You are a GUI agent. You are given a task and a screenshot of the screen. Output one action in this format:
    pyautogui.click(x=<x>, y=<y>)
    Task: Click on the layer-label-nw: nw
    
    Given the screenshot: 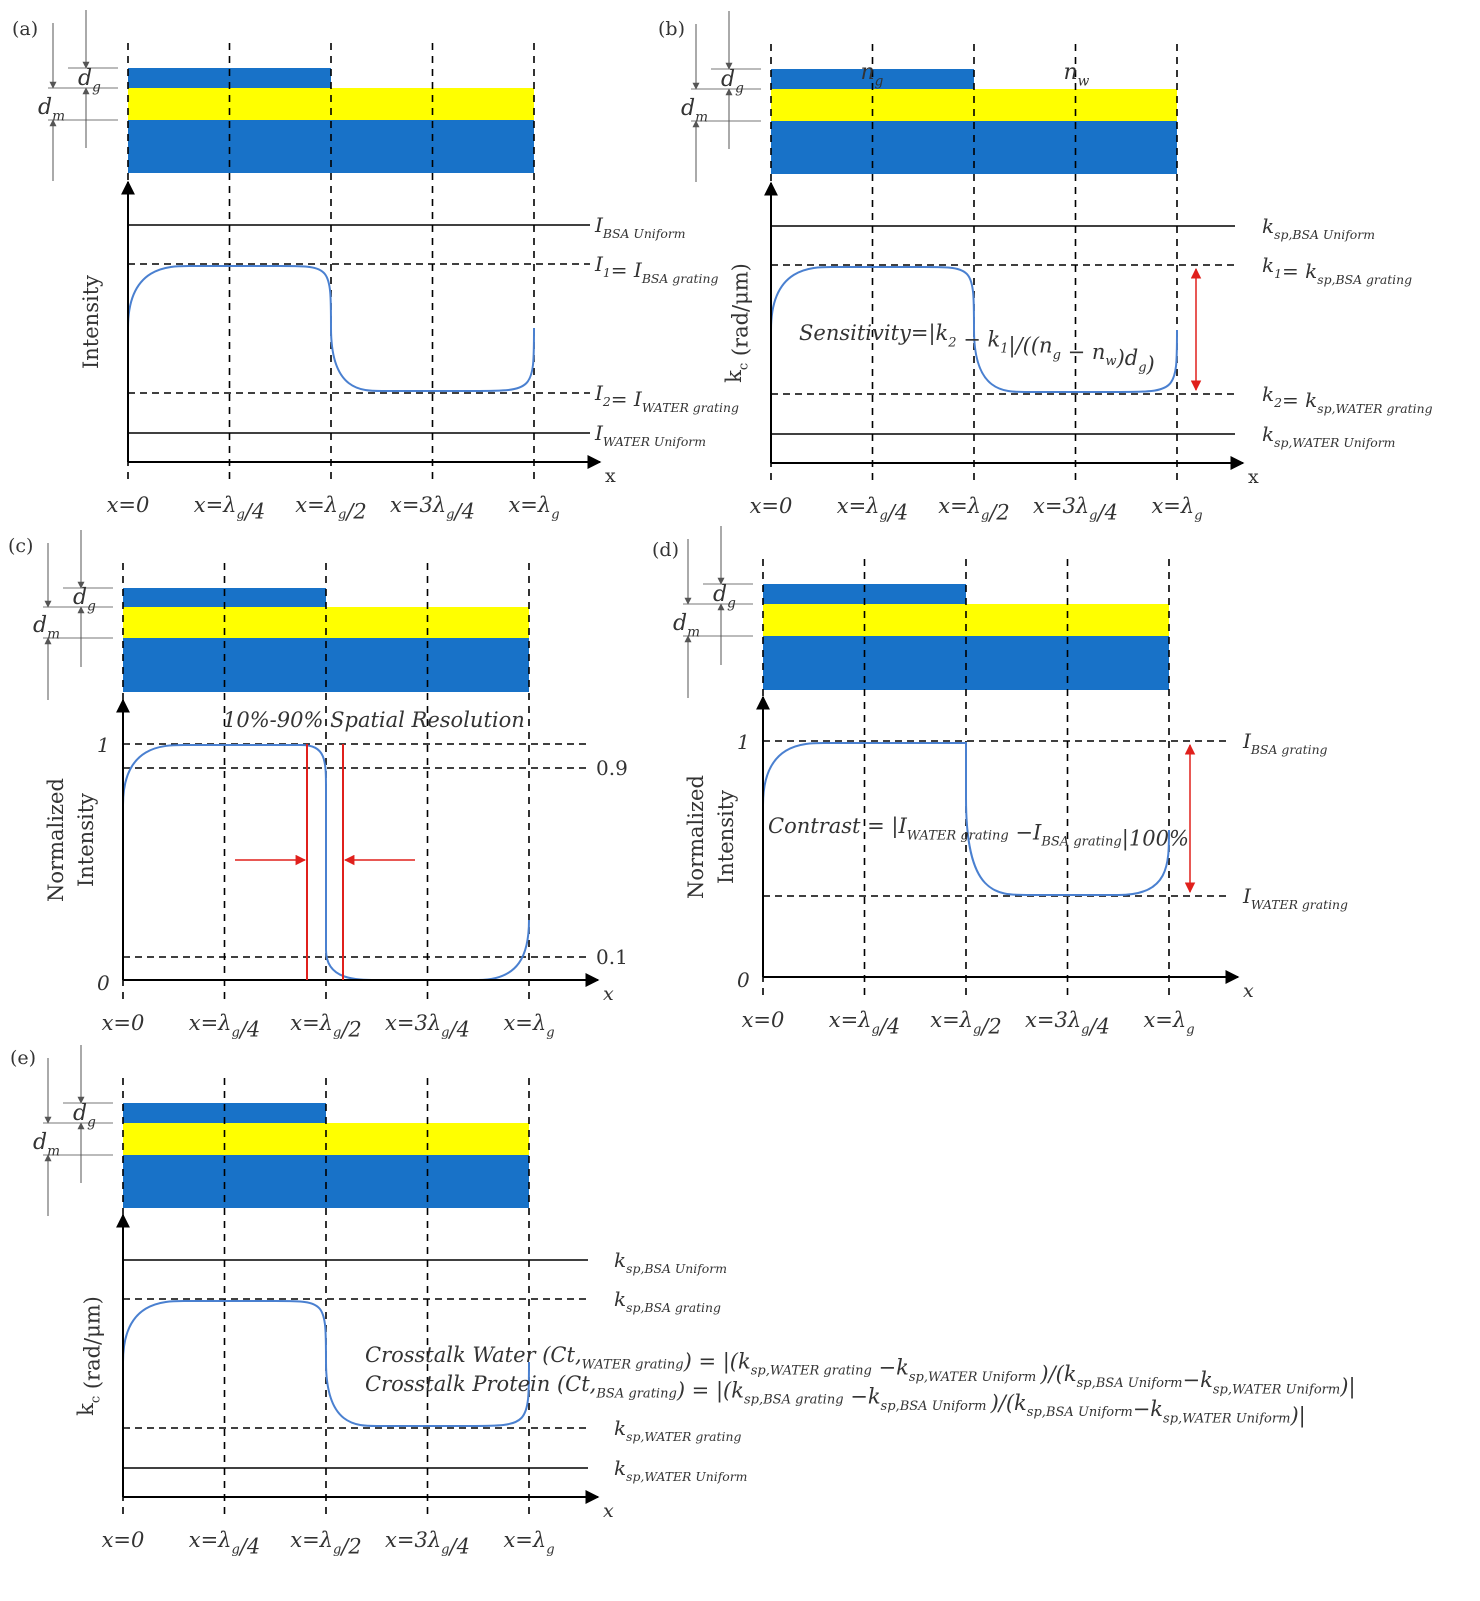 What is the action you would take?
    pyautogui.click(x=1077, y=75)
    